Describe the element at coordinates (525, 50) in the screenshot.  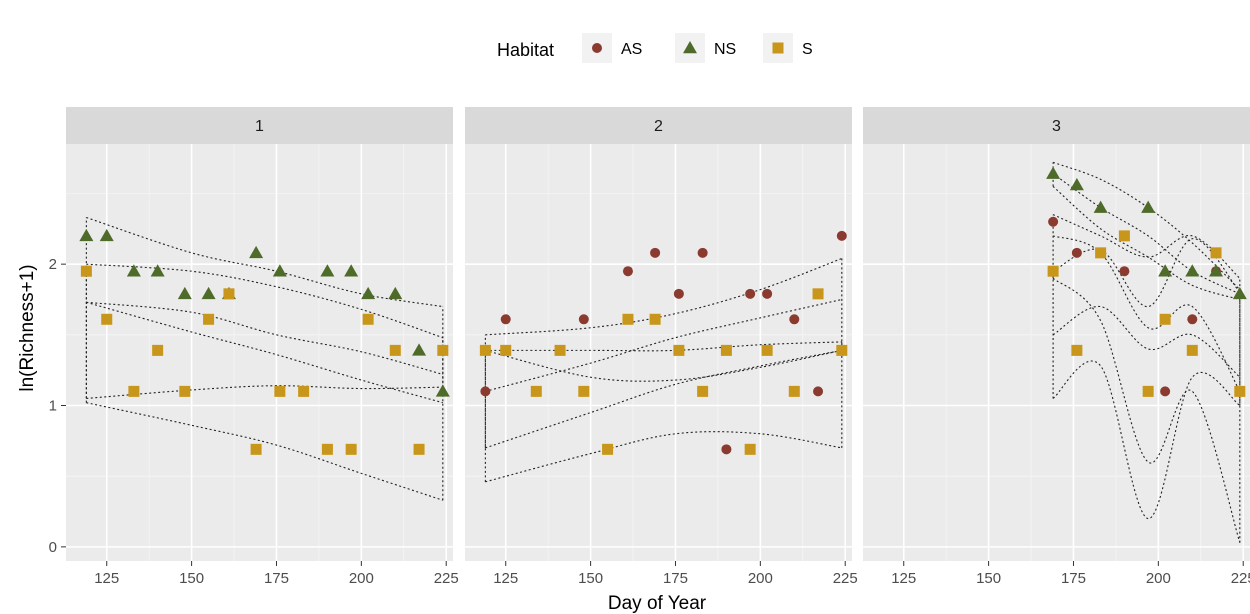
I see `legend-title: Habitat` at that location.